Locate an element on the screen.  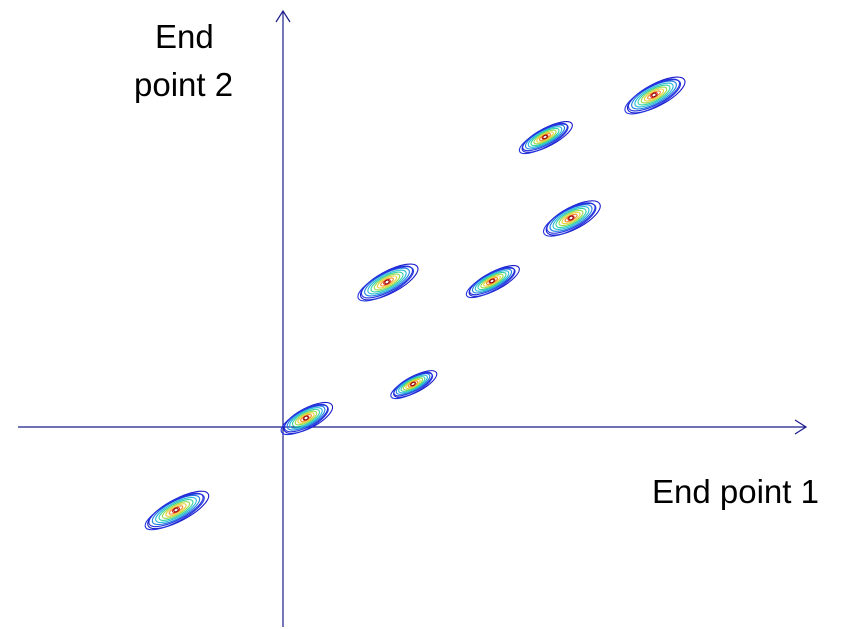
y-axis-label-line2: point 2 is located at coordinates (183, 84).